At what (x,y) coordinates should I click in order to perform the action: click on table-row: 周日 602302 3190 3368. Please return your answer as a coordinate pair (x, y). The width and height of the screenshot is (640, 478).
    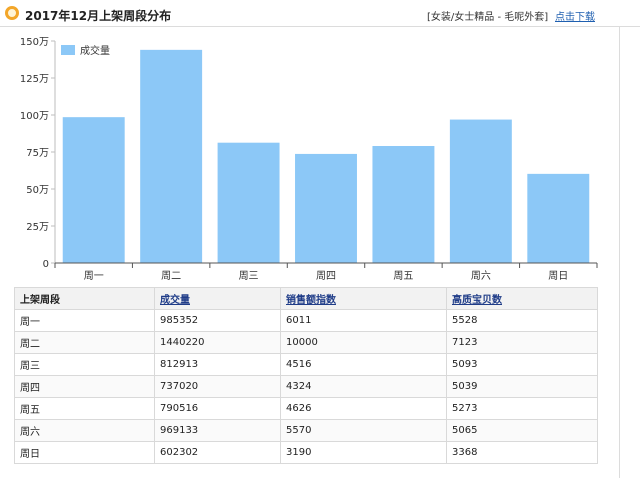
    Looking at the image, I should click on (306, 452).